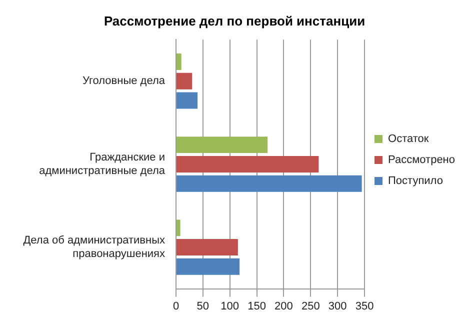 Image resolution: width=473 pixels, height=320 pixels. Describe the element at coordinates (102, 164) in the screenshot. I see `y-tick-label: Гражданские и административные дела` at that location.